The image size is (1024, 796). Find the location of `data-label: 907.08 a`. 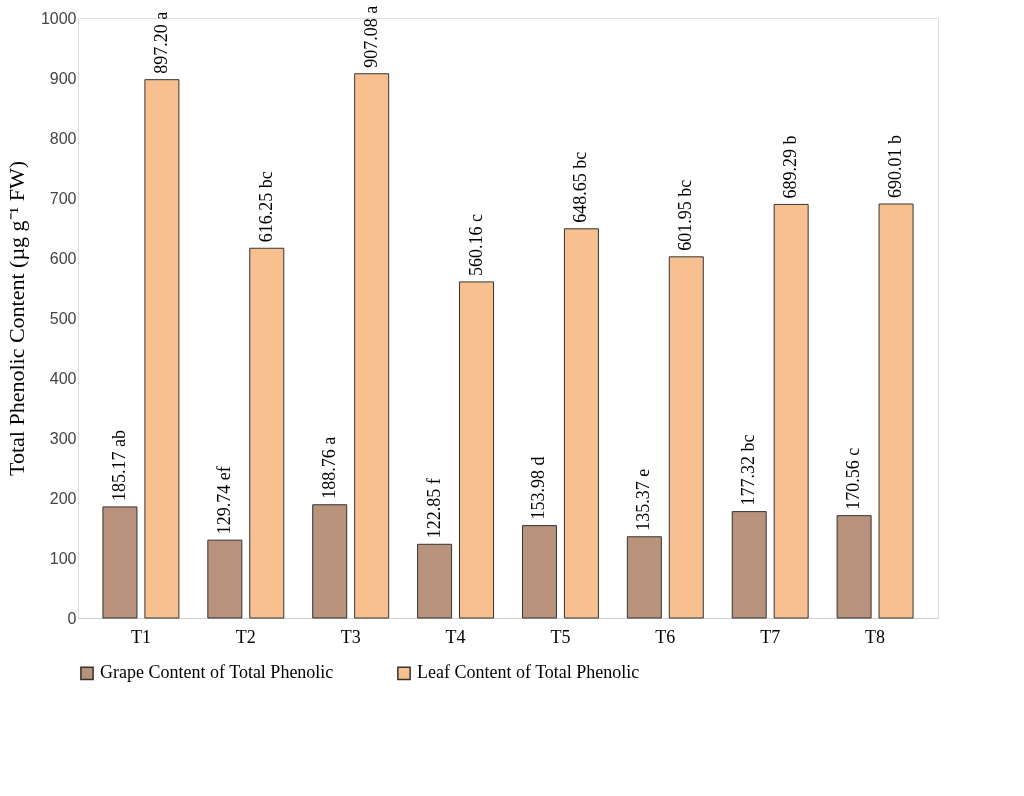

data-label: 907.08 a is located at coordinates (370, 36).